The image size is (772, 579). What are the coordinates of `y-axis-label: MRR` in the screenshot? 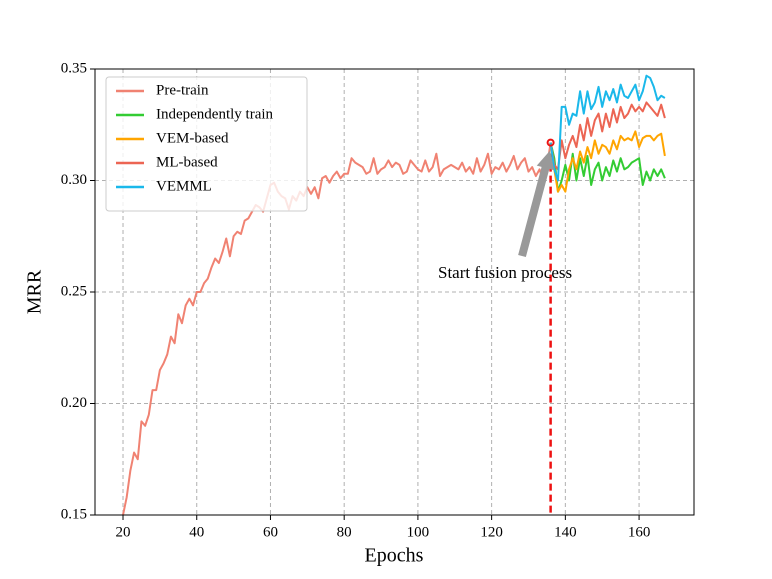 It's located at (35, 291).